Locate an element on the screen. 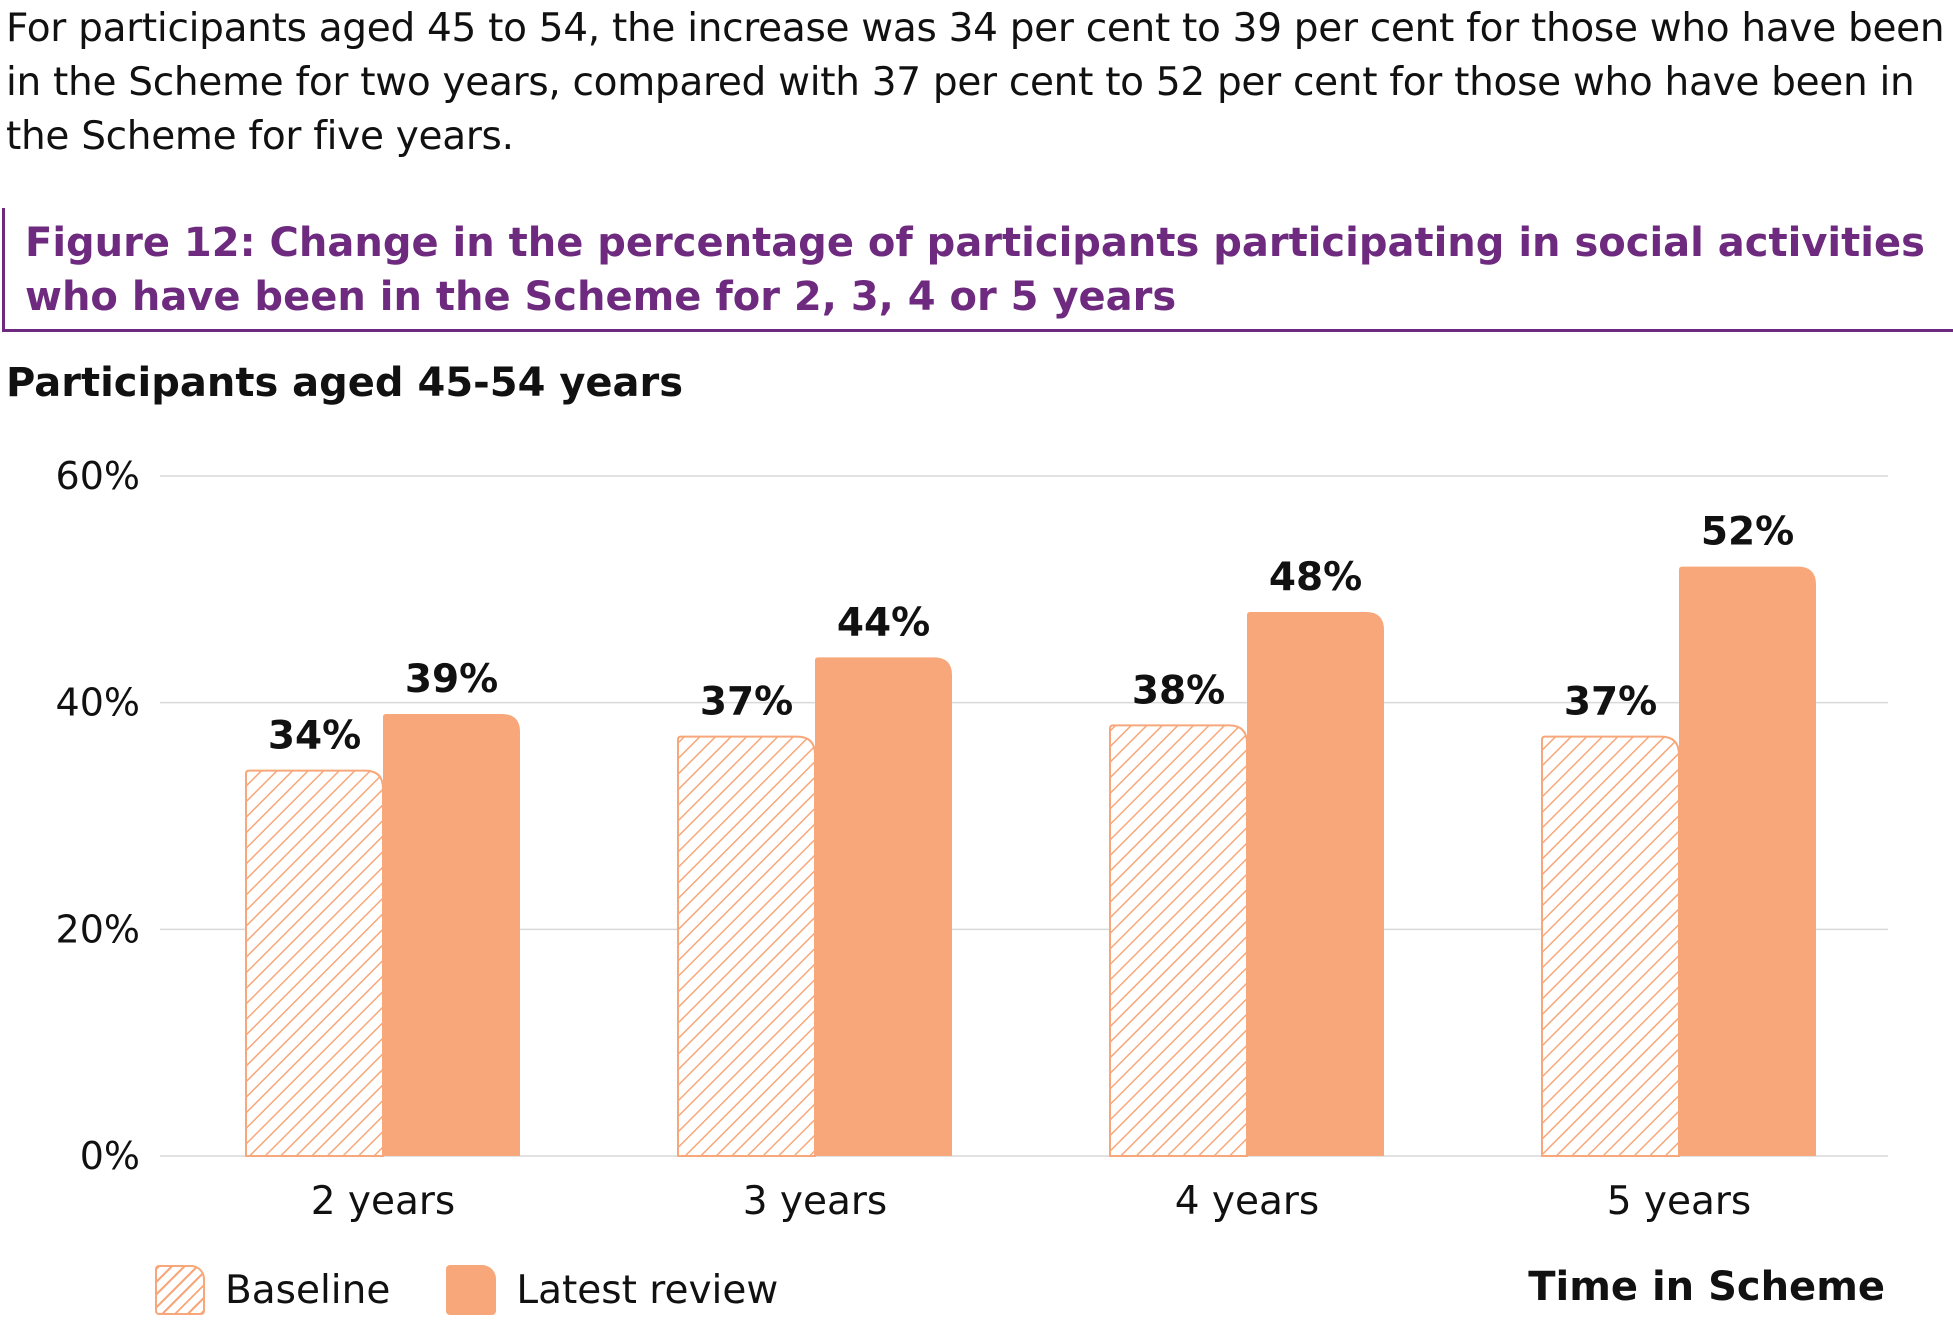 Image resolution: width=1953 pixels, height=1344 pixels. y-tick-label: 0% is located at coordinates (110, 1156).